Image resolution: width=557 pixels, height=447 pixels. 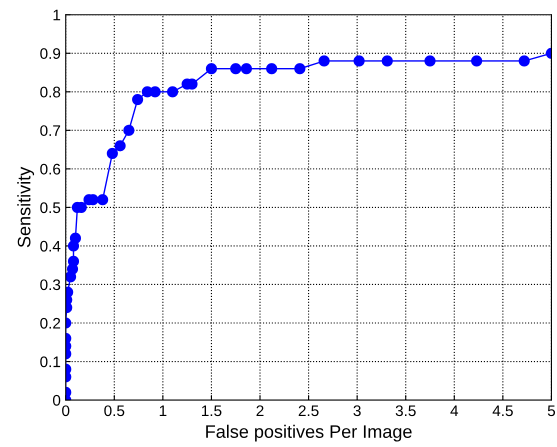 I want to click on x-tick-label: 4.5, so click(x=502, y=410).